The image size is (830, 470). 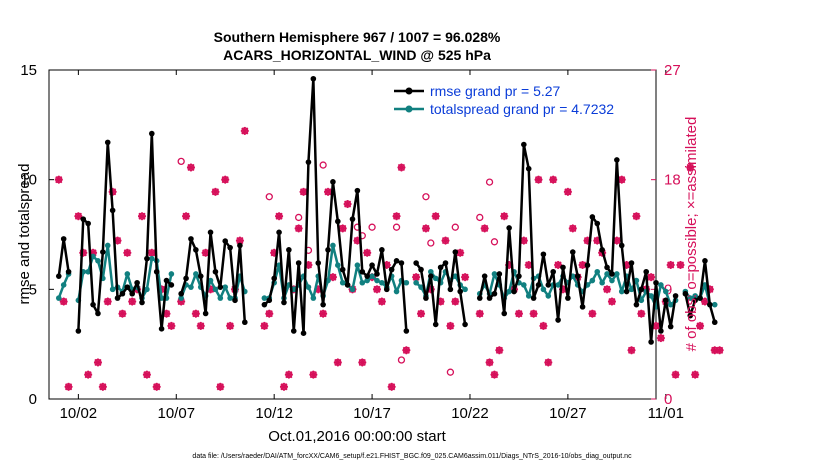 What do you see at coordinates (666, 413) in the screenshot?
I see `x-tick-label: 11/01` at bounding box center [666, 413].